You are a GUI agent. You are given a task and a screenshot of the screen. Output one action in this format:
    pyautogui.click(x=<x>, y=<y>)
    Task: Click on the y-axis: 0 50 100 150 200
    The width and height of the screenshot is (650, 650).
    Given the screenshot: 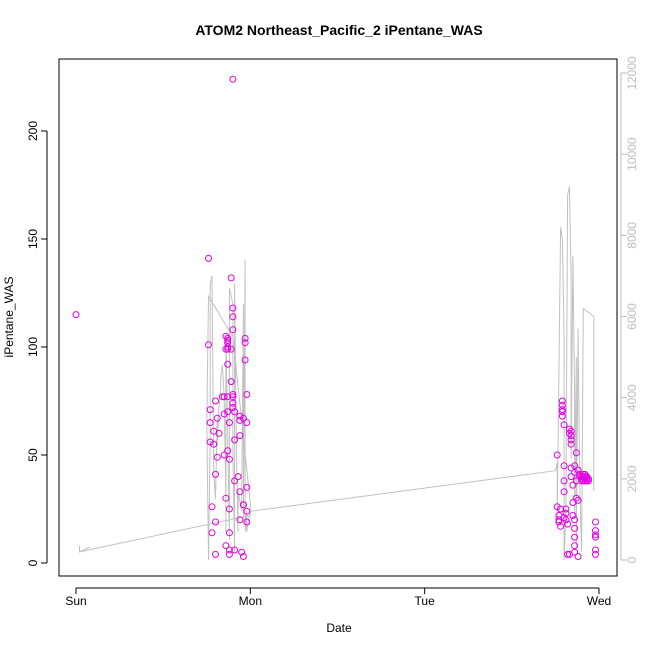 What is the action you would take?
    pyautogui.click(x=37, y=343)
    